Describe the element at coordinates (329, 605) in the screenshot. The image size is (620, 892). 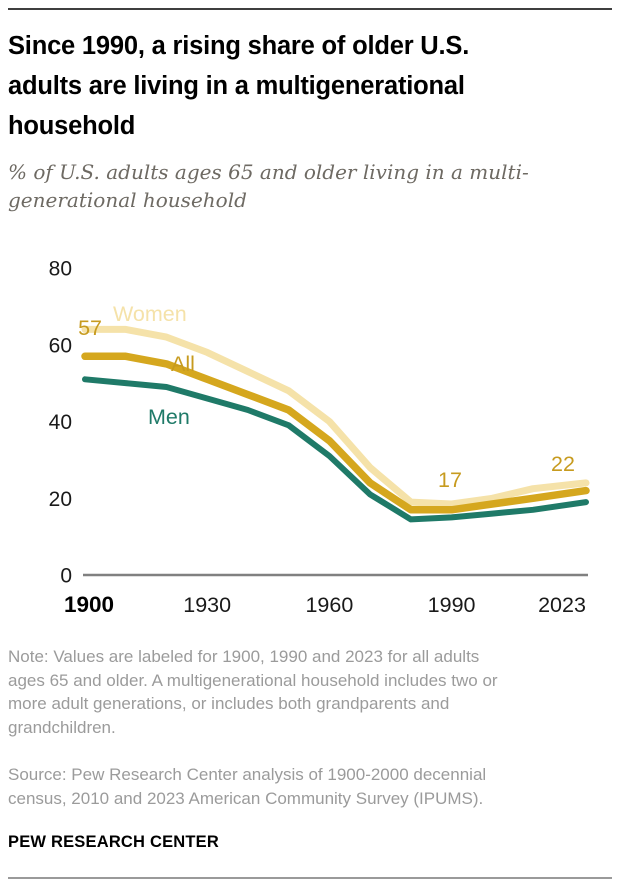
I see `x-axis-label-1960: 1960` at that location.